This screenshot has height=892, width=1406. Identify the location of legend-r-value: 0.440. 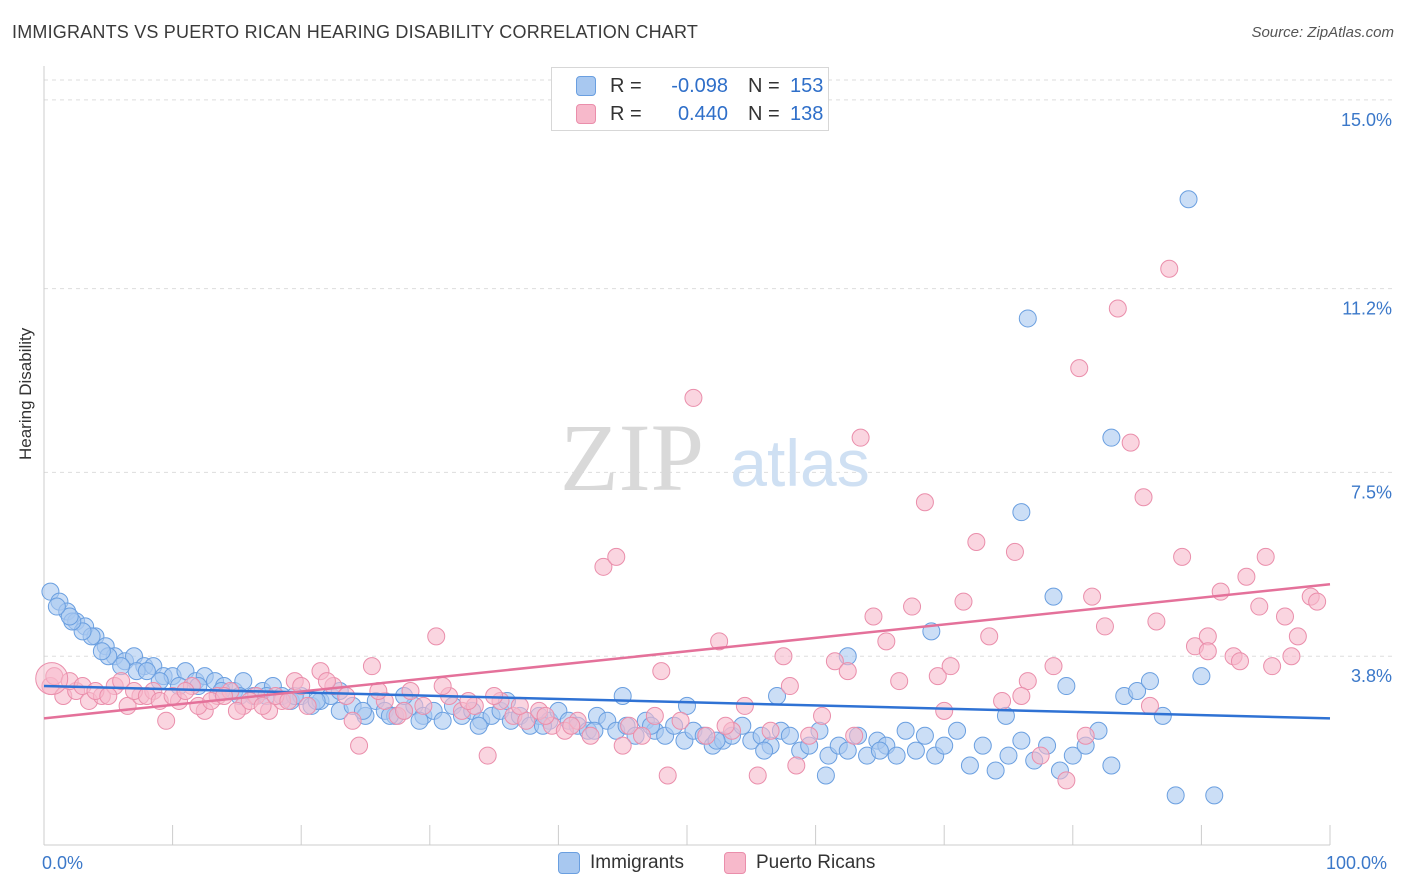
(702, 114).